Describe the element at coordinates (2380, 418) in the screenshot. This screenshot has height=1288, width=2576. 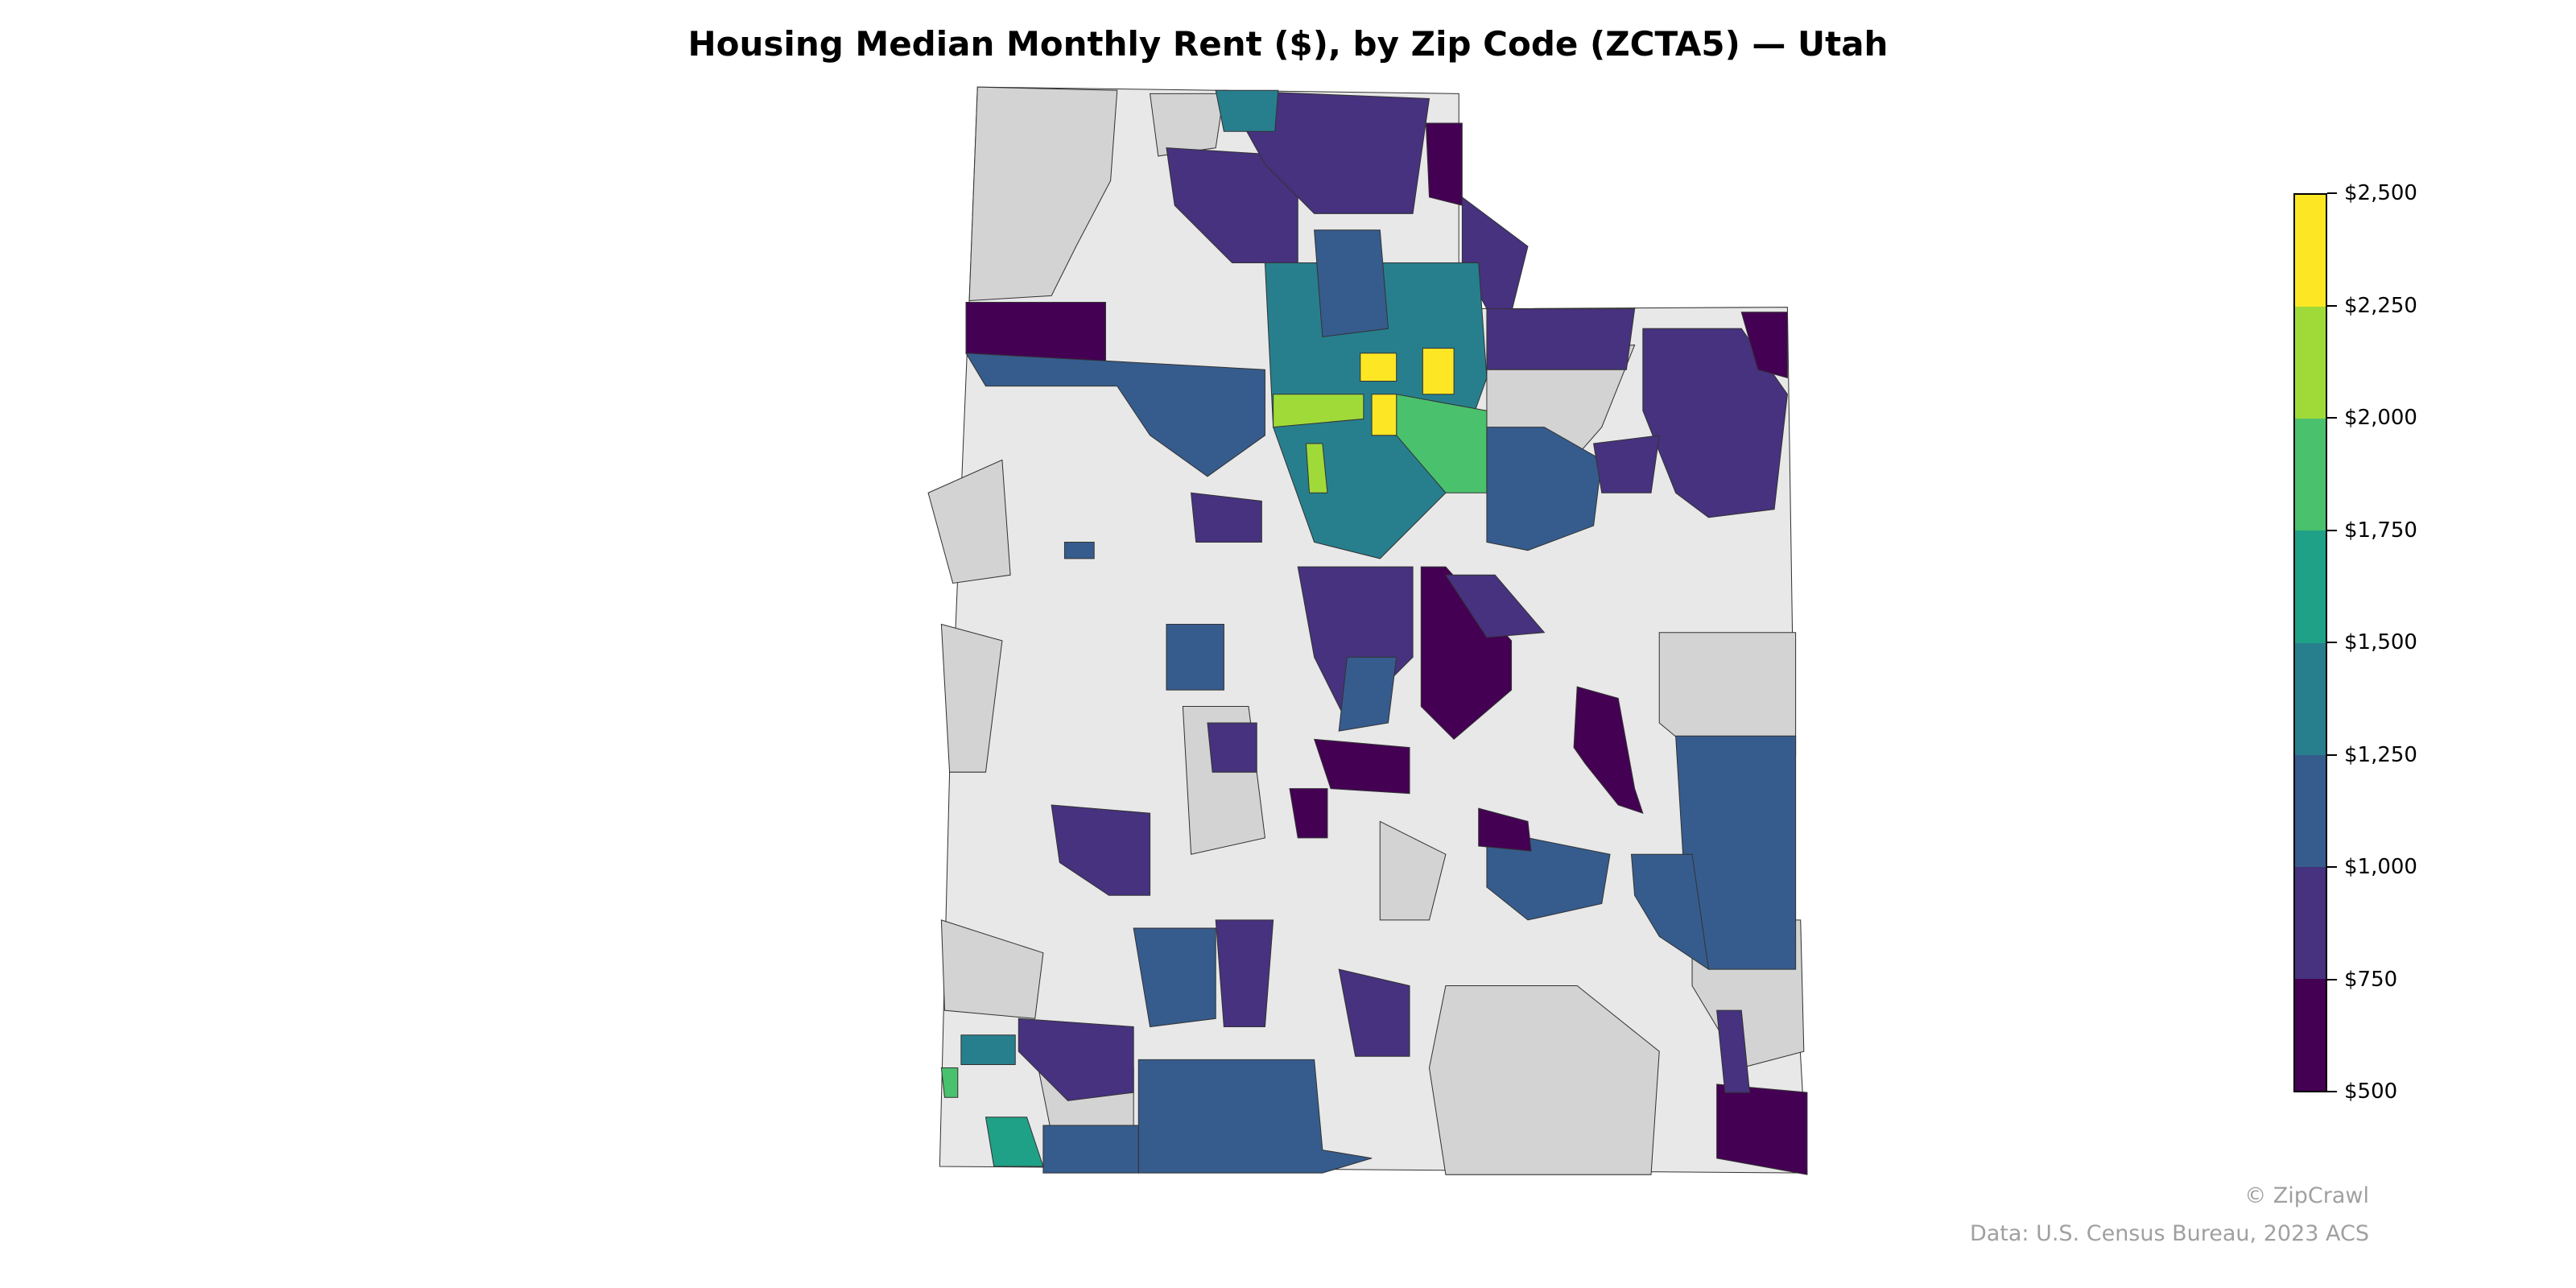
I see `colorbar-tick-label: $2,000` at that location.